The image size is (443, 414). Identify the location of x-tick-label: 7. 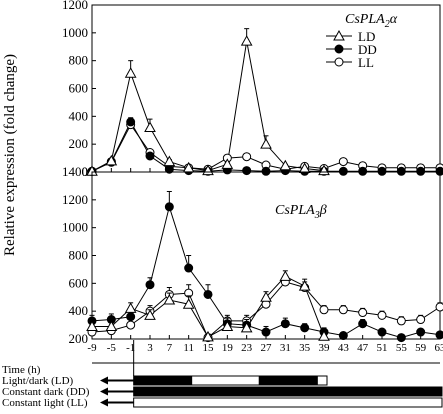
(170, 348).